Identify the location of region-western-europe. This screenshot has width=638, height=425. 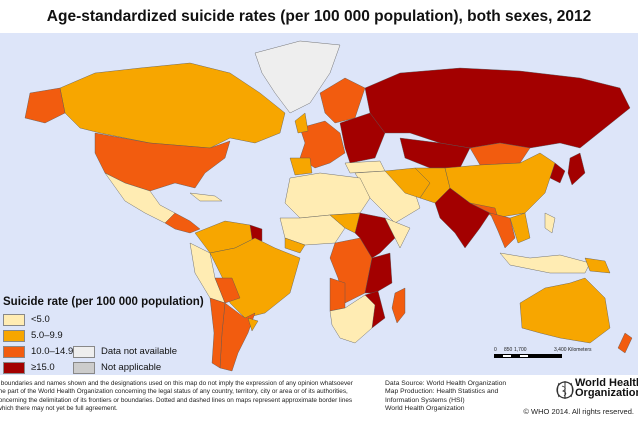
(322, 144).